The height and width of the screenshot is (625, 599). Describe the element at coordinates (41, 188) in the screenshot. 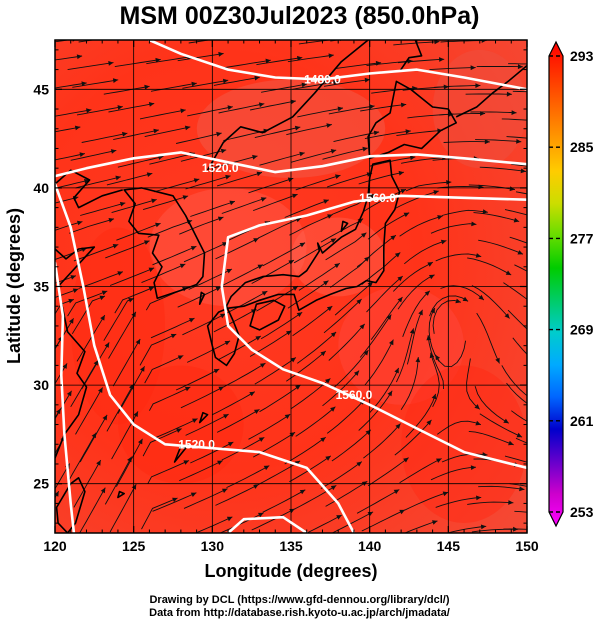

I see `y-tick-label: 40` at that location.